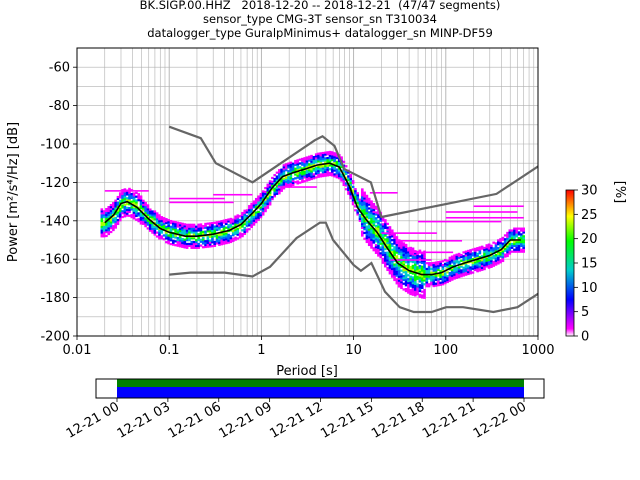 Image resolution: width=640 pixels, height=480 pixels. What do you see at coordinates (309, 347) in the screenshot?
I see `x-axis: 0.01 0.1 1 10 100 1000` at bounding box center [309, 347].